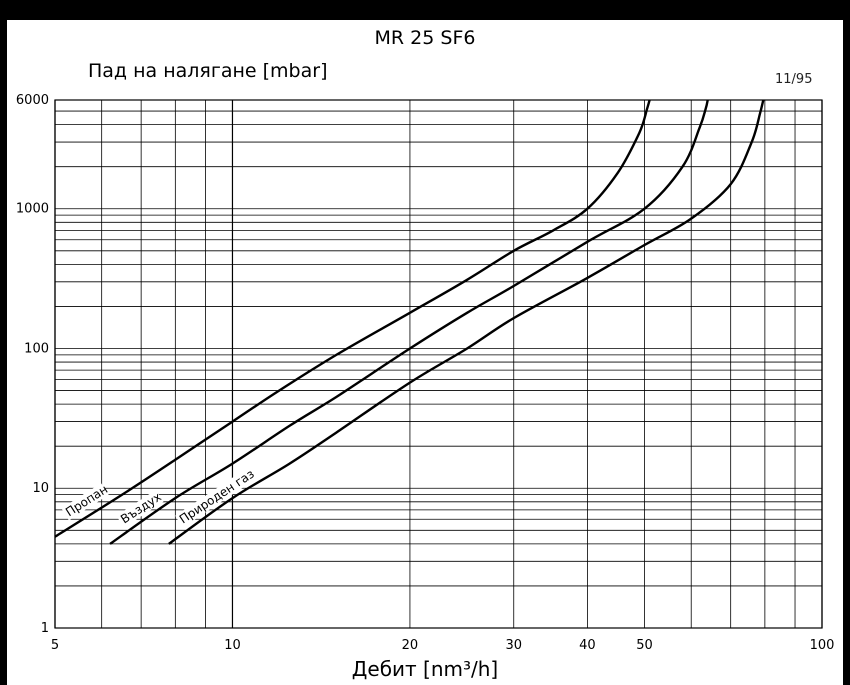 The image size is (850, 685). I want to click on x-tick-label: 50, so click(644, 645).